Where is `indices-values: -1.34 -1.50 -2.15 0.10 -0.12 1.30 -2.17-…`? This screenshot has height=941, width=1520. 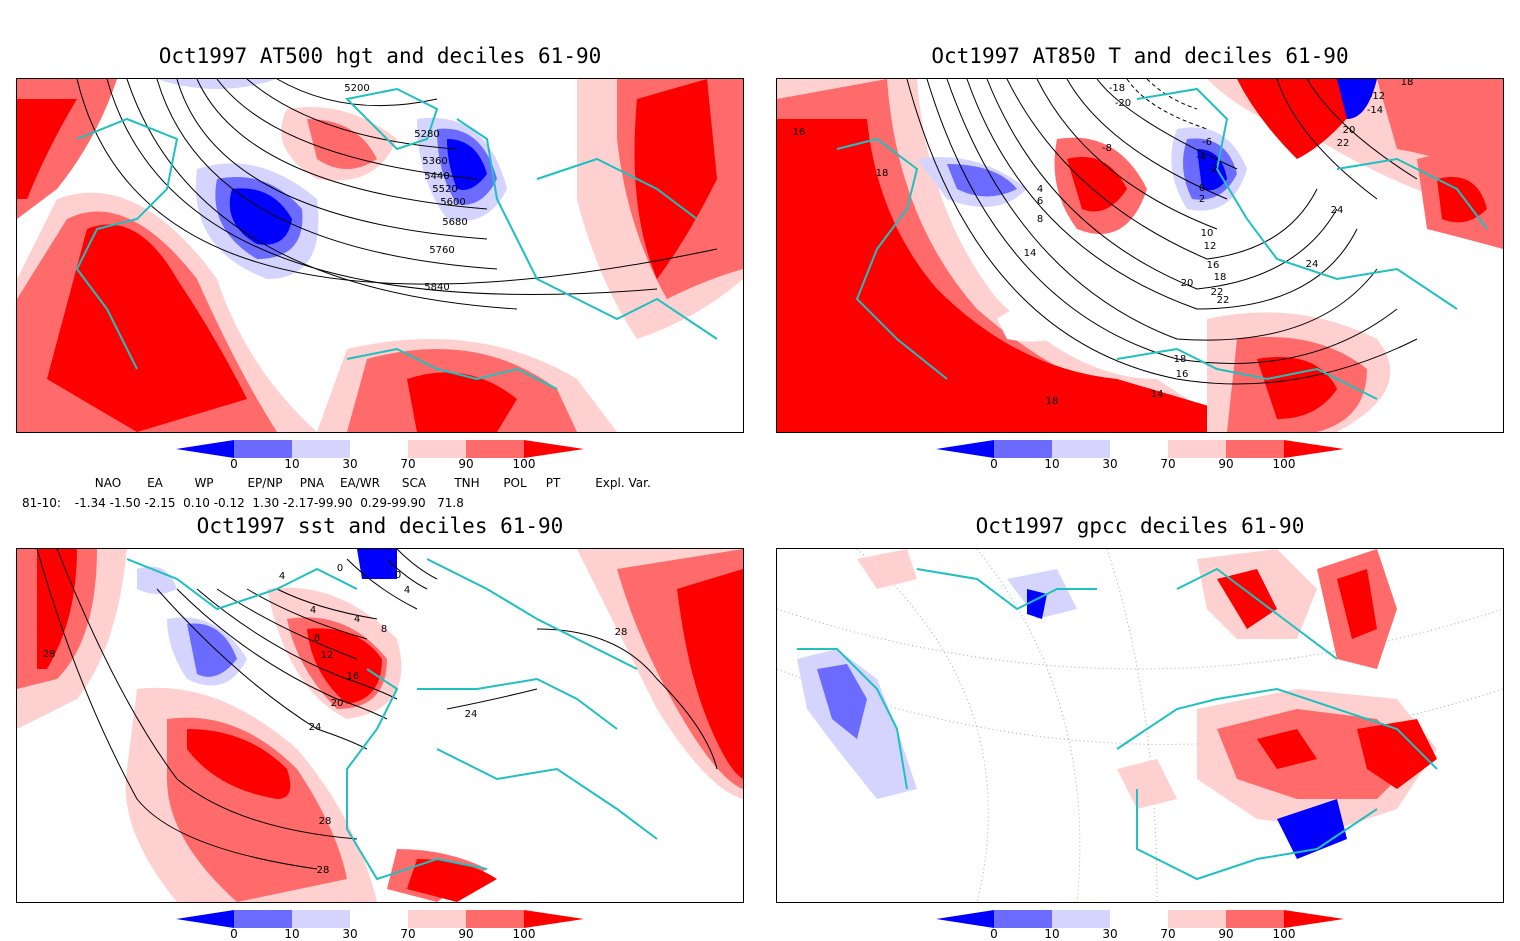
indices-values: -1.34 -1.50 -2.15 0.10 -0.12 1.30 -2.17-… is located at coordinates (269, 503).